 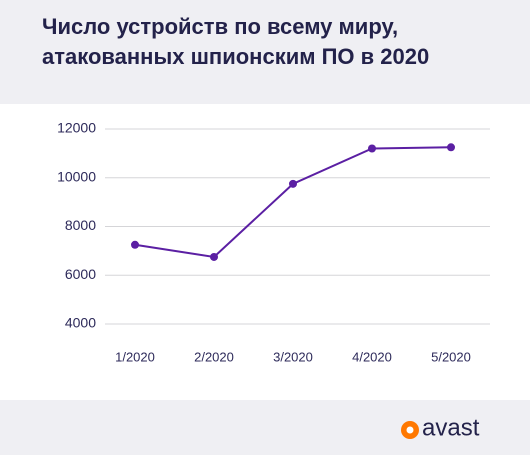 I want to click on logo: avast, so click(x=440, y=427).